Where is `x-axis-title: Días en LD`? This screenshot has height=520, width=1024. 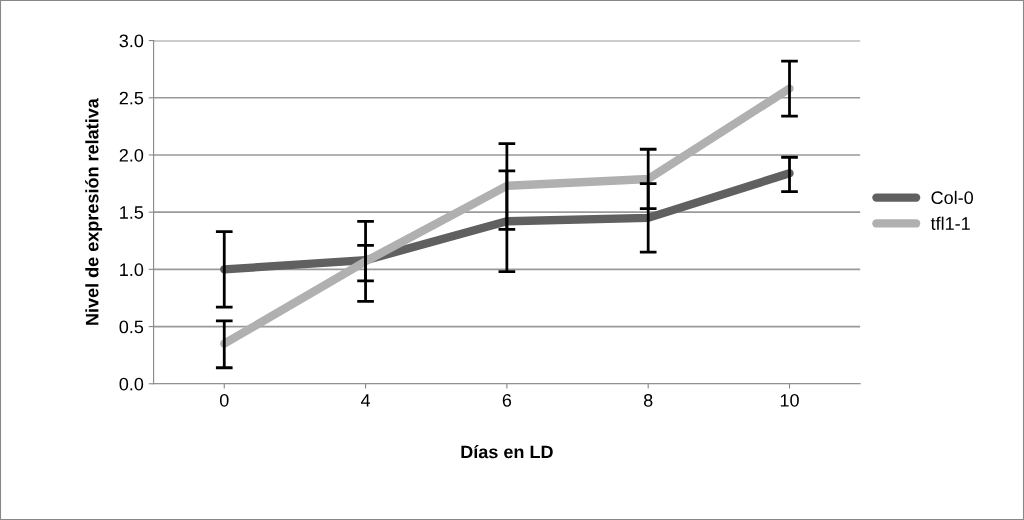 x-axis-title: Días en LD is located at coordinates (507, 451).